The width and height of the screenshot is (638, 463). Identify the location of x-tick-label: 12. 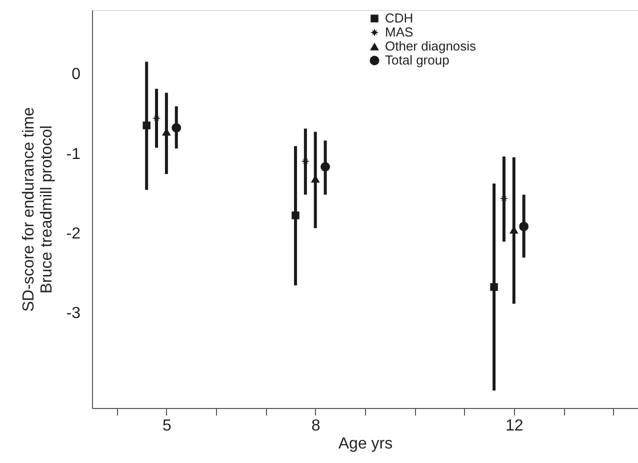
(515, 426).